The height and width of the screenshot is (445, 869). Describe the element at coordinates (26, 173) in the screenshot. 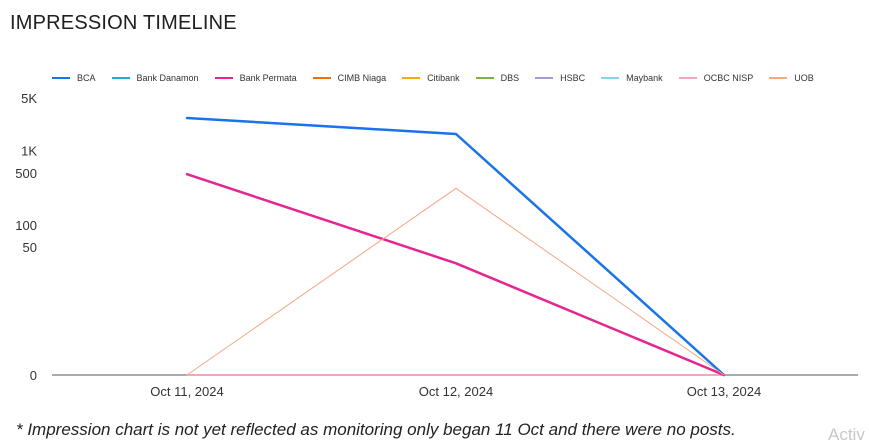

I see `y-tick-label: 500` at that location.